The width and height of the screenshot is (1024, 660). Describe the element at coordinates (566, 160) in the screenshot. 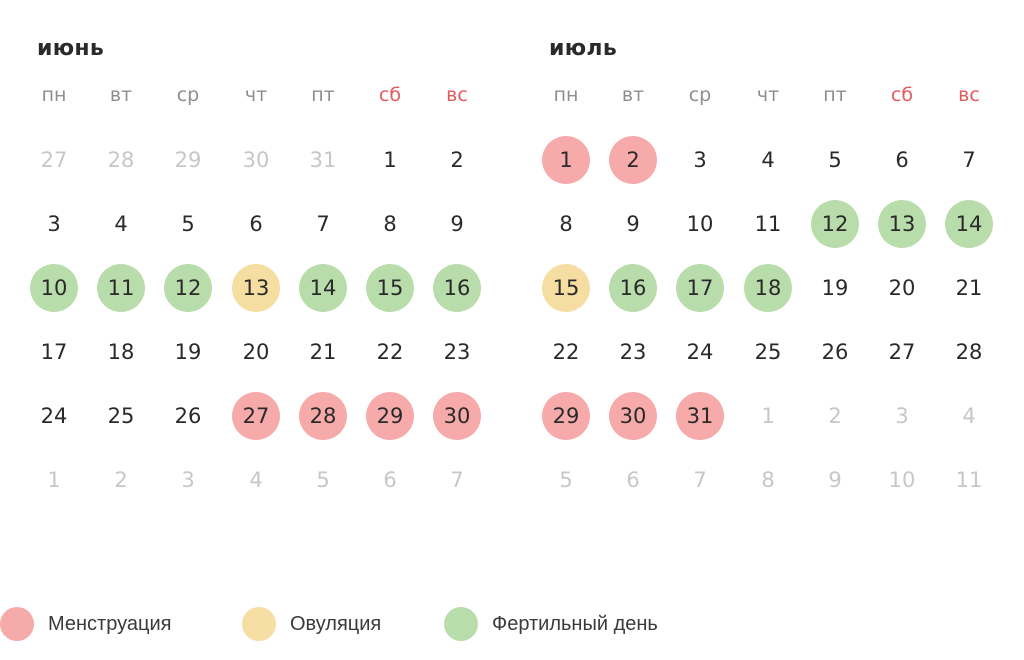

I see `day-cell-menstruation: 1` at that location.